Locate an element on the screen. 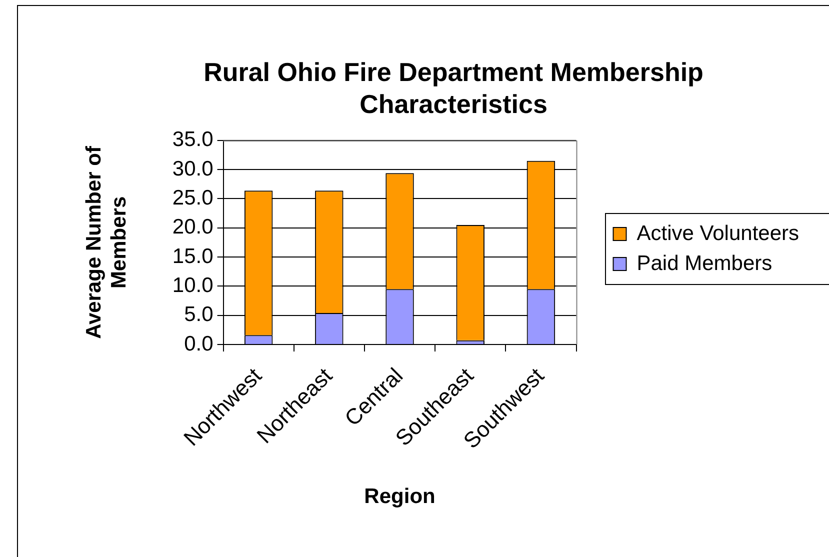 This screenshot has width=829, height=557. y-tick-label: 10.0 is located at coordinates (193, 285).